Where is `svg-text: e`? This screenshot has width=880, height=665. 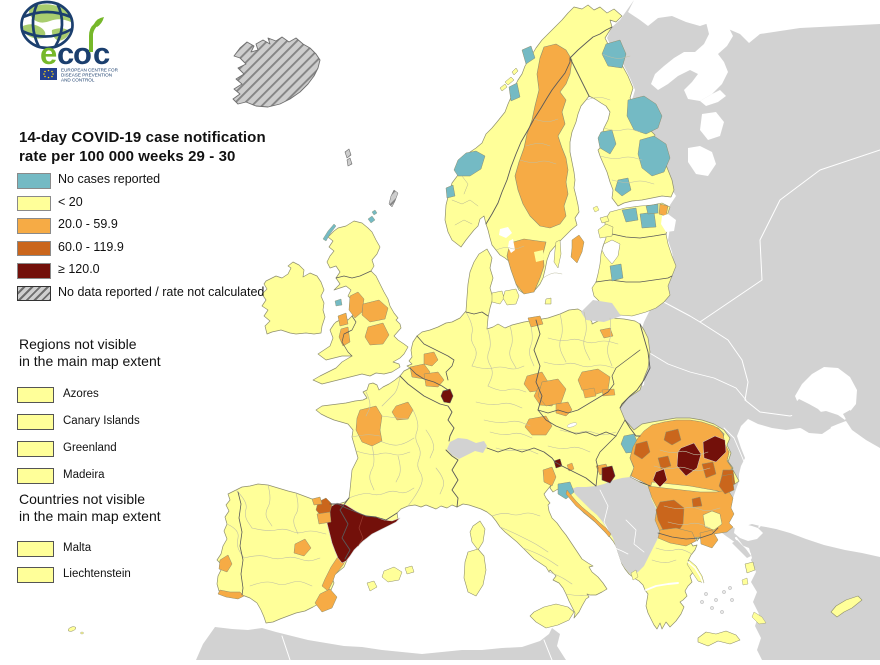
svg-text: e is located at coordinates (48, 53).